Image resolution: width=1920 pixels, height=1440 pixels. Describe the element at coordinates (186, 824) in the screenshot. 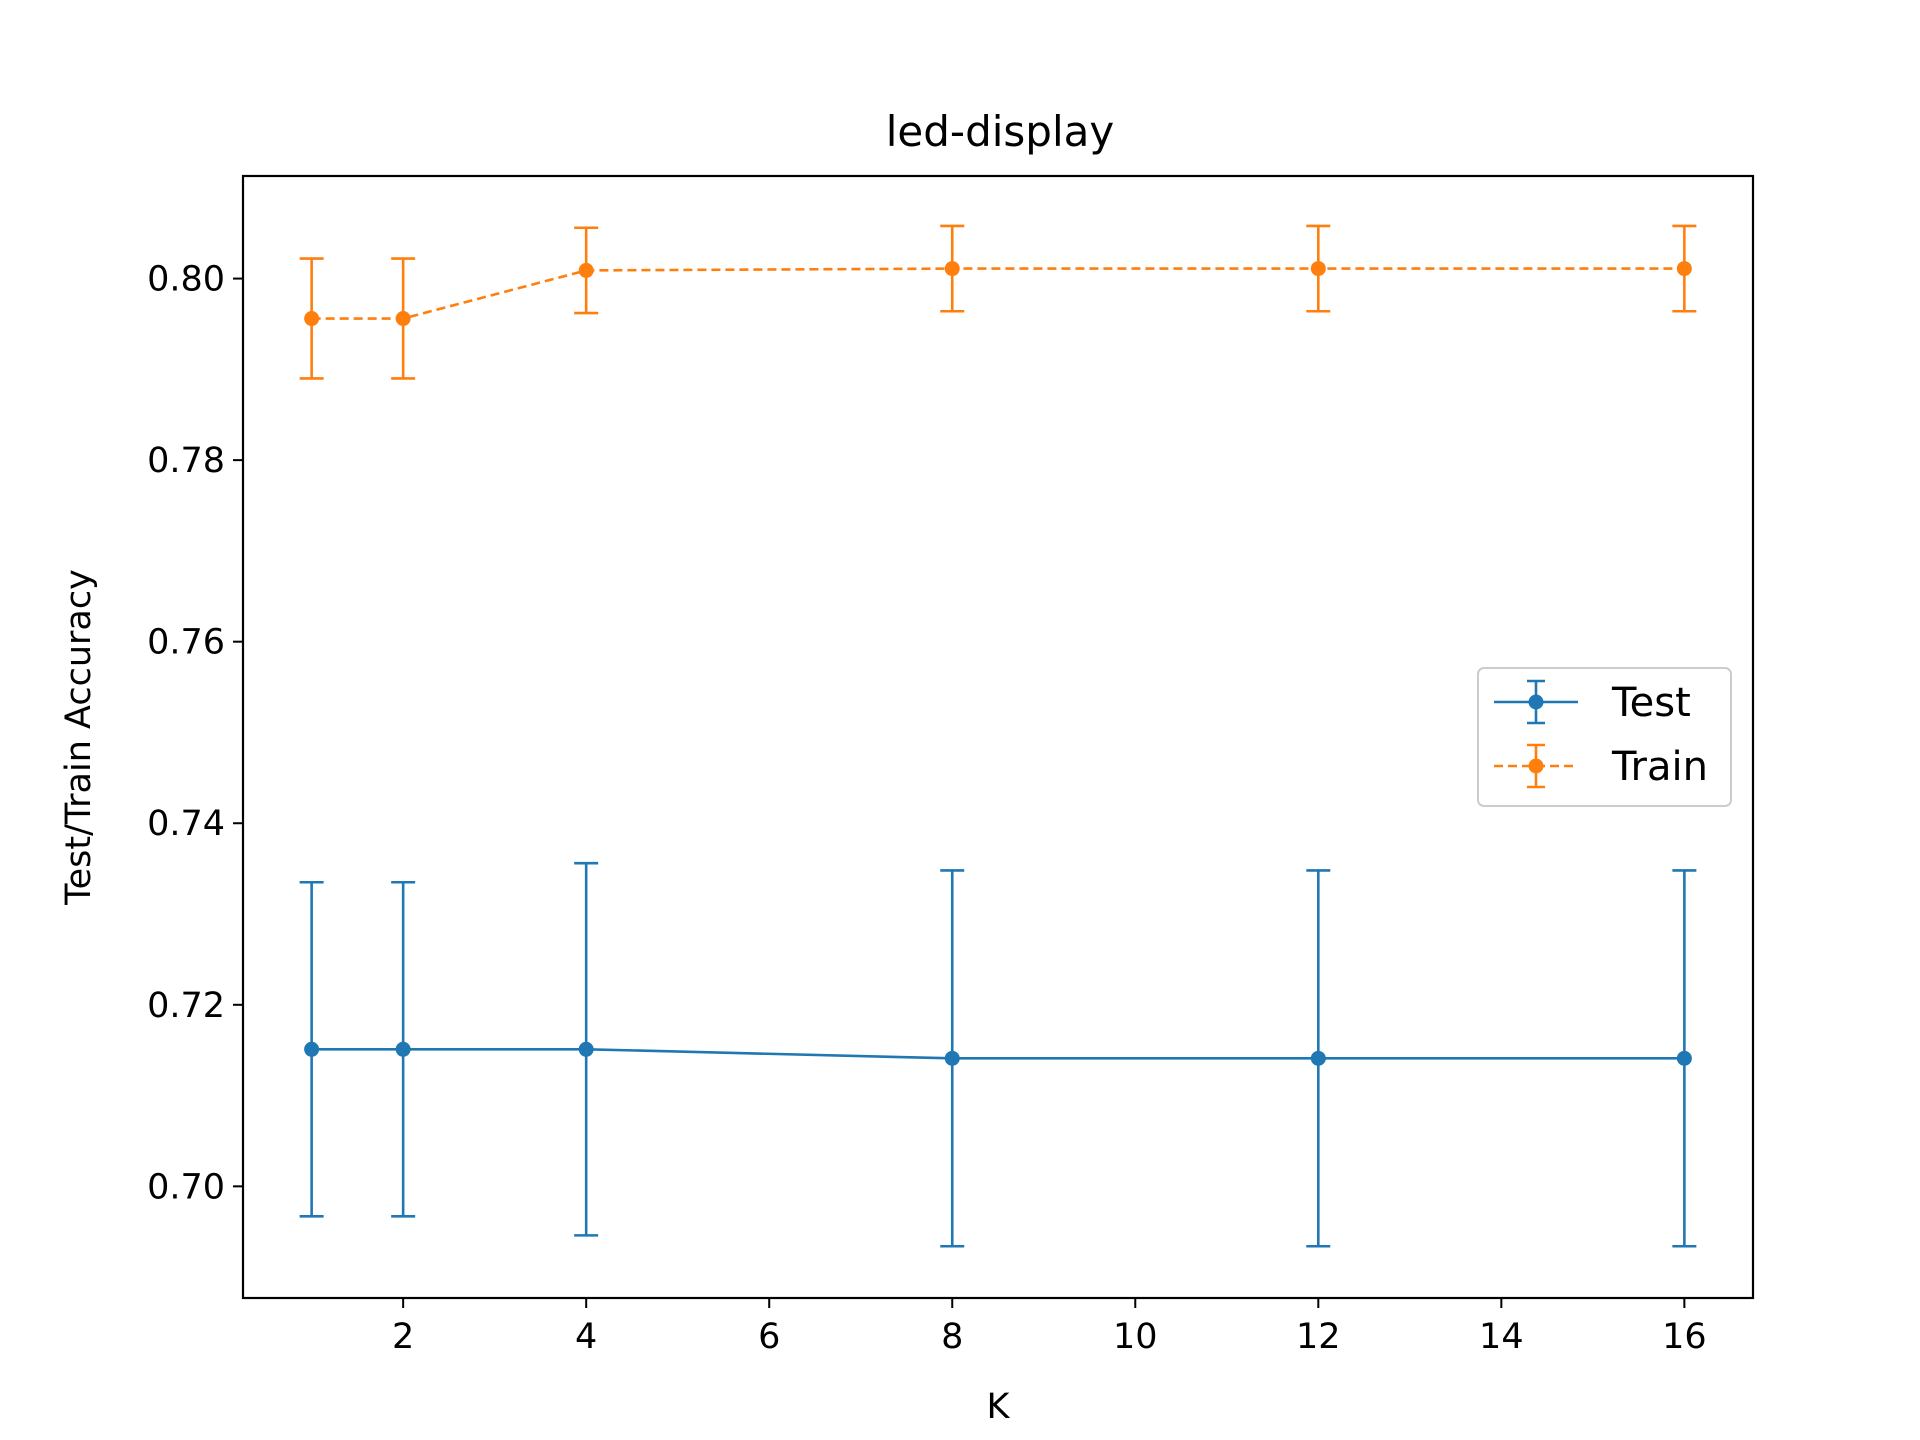

I see `y-tick-label: 0.74` at that location.